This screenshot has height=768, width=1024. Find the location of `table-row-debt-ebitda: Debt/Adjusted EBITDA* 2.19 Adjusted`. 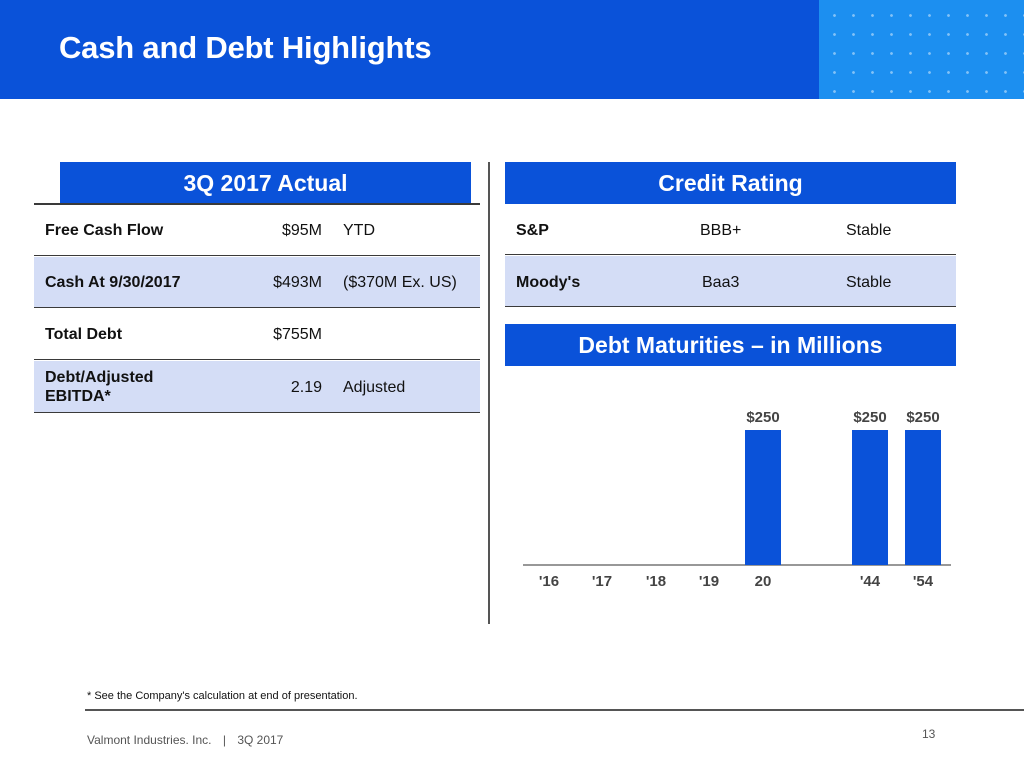

table-row-debt-ebitda: Debt/Adjusted EBITDA* 2.19 Adjusted is located at coordinates (257, 387).